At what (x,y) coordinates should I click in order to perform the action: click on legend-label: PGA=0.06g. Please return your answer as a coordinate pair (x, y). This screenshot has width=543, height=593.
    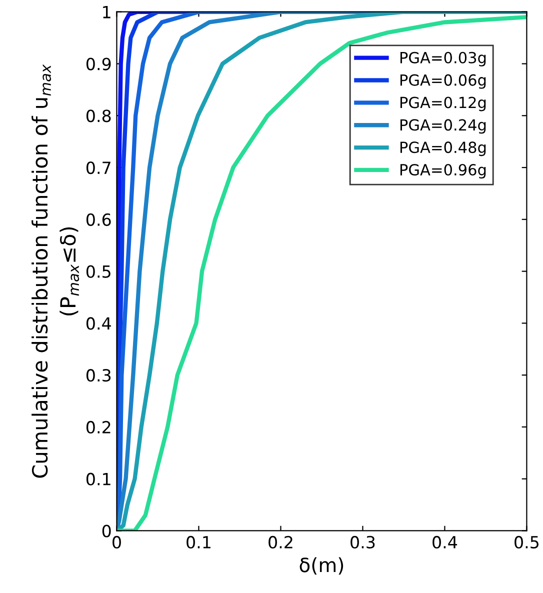
    Looking at the image, I should click on (443, 81).